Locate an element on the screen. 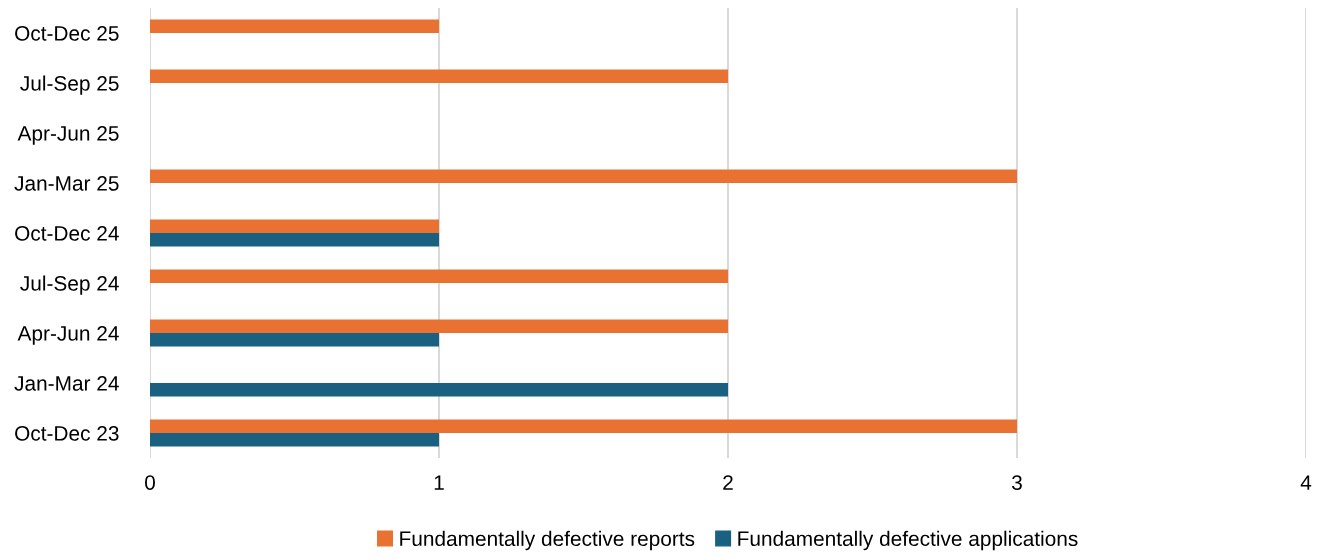  x-tick-label: 0 is located at coordinates (150, 482).